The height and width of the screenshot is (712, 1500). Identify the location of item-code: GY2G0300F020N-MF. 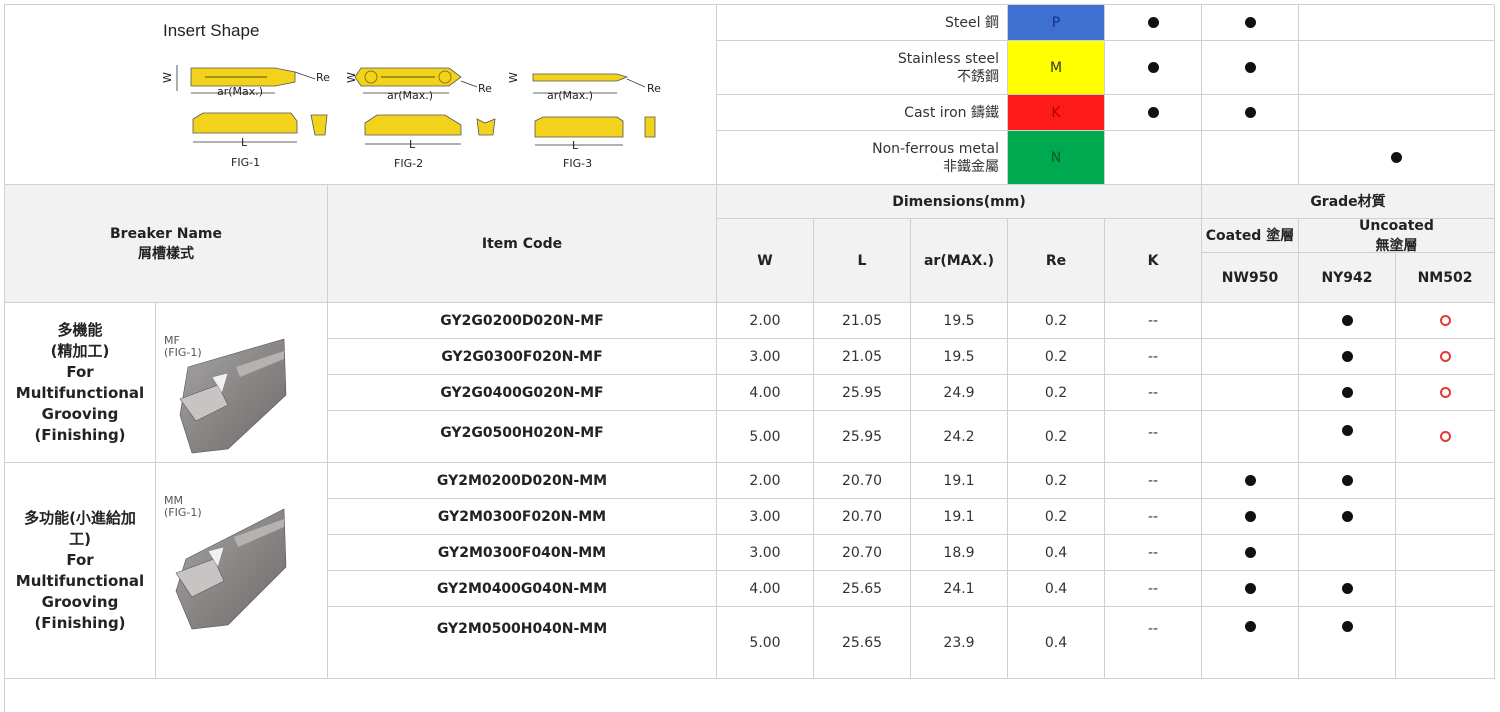
(522, 357).